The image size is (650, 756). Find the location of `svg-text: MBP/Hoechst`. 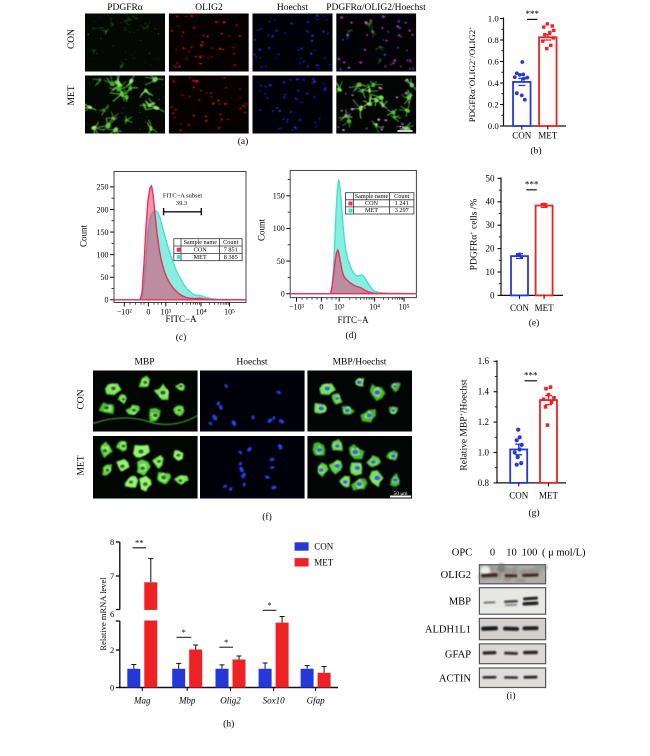

svg-text: MBP/Hoechst is located at coordinates (360, 363).